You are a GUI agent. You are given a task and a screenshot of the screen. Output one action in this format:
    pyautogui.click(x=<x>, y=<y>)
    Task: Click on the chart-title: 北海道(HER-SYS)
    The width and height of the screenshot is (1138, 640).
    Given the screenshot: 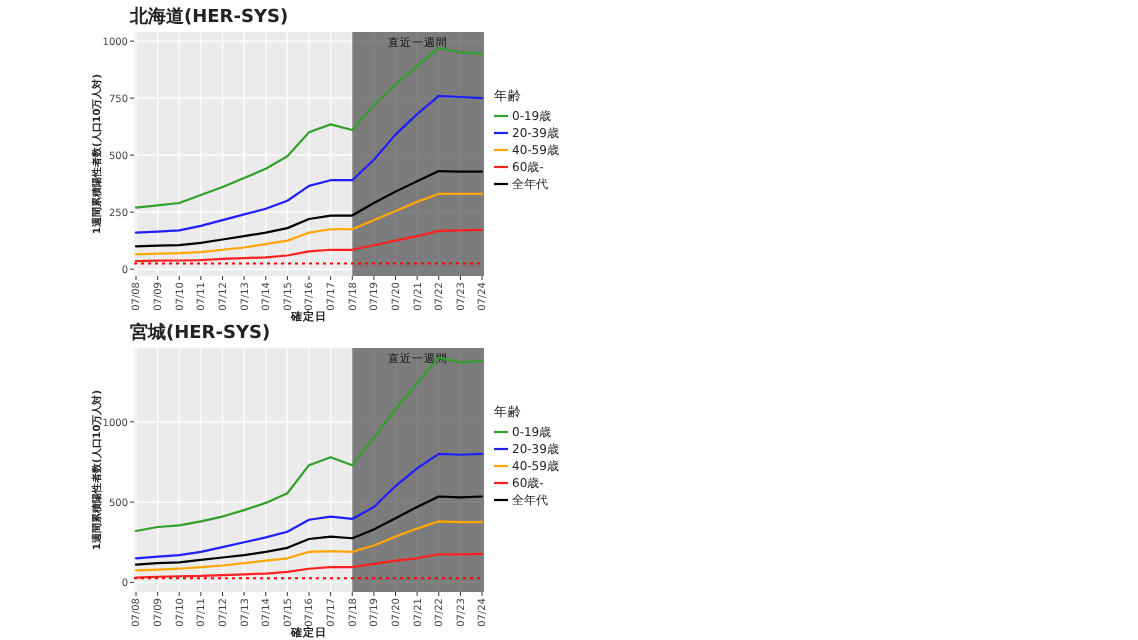 What is the action you would take?
    pyautogui.click(x=208, y=17)
    